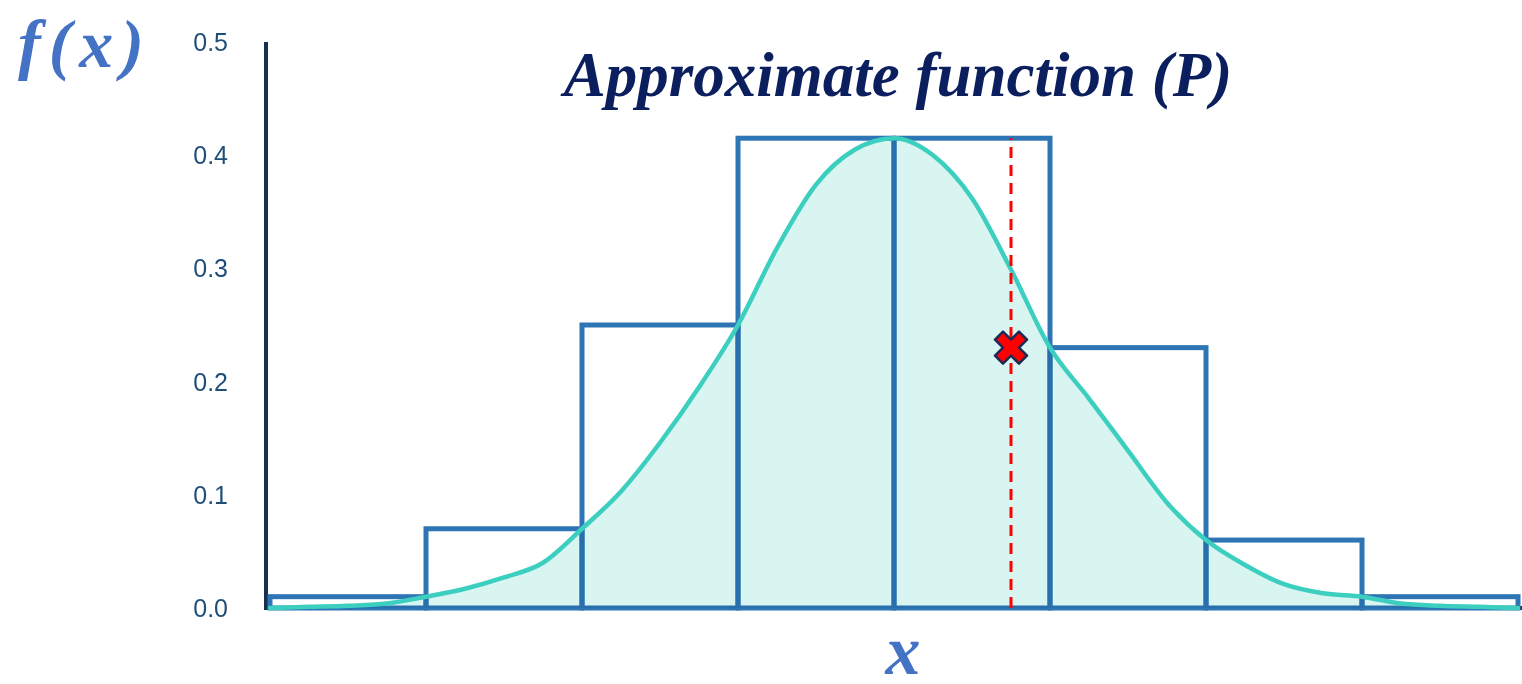 The height and width of the screenshot is (684, 1522). What do you see at coordinates (210, 608) in the screenshot?
I see `y-tick-label: 0.0` at bounding box center [210, 608].